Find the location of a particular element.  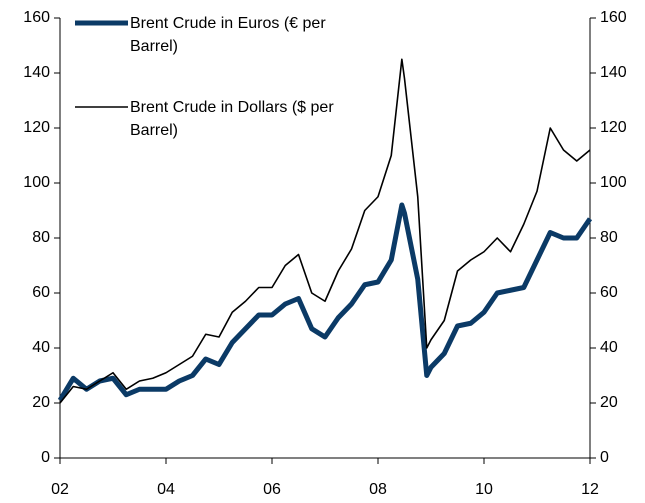

y2-tick-label: 140 is located at coordinates (613, 72).